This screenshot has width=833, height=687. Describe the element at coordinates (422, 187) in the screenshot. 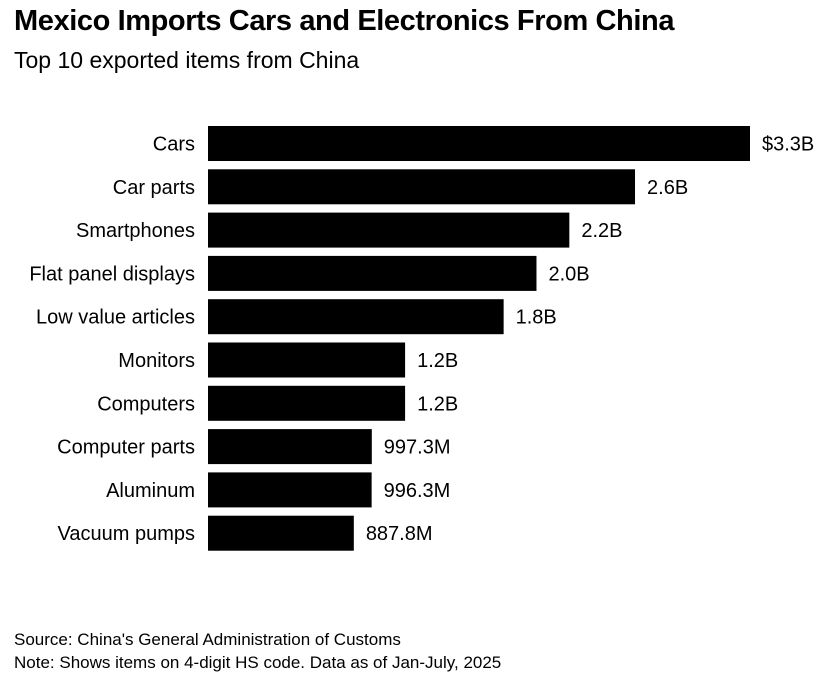

I see `bar-car-parts` at that location.